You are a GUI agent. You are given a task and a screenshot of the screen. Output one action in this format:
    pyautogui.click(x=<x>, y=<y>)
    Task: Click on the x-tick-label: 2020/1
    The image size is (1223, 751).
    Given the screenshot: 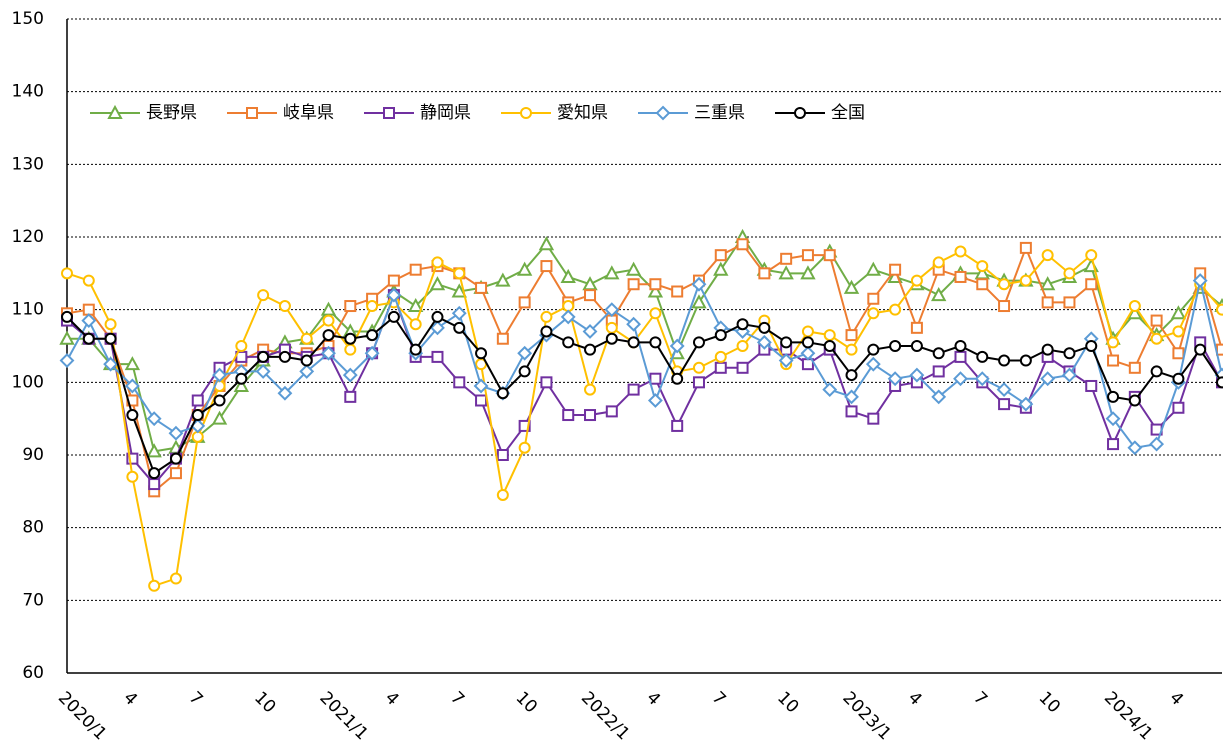 What is the action you would take?
    pyautogui.click(x=82, y=716)
    